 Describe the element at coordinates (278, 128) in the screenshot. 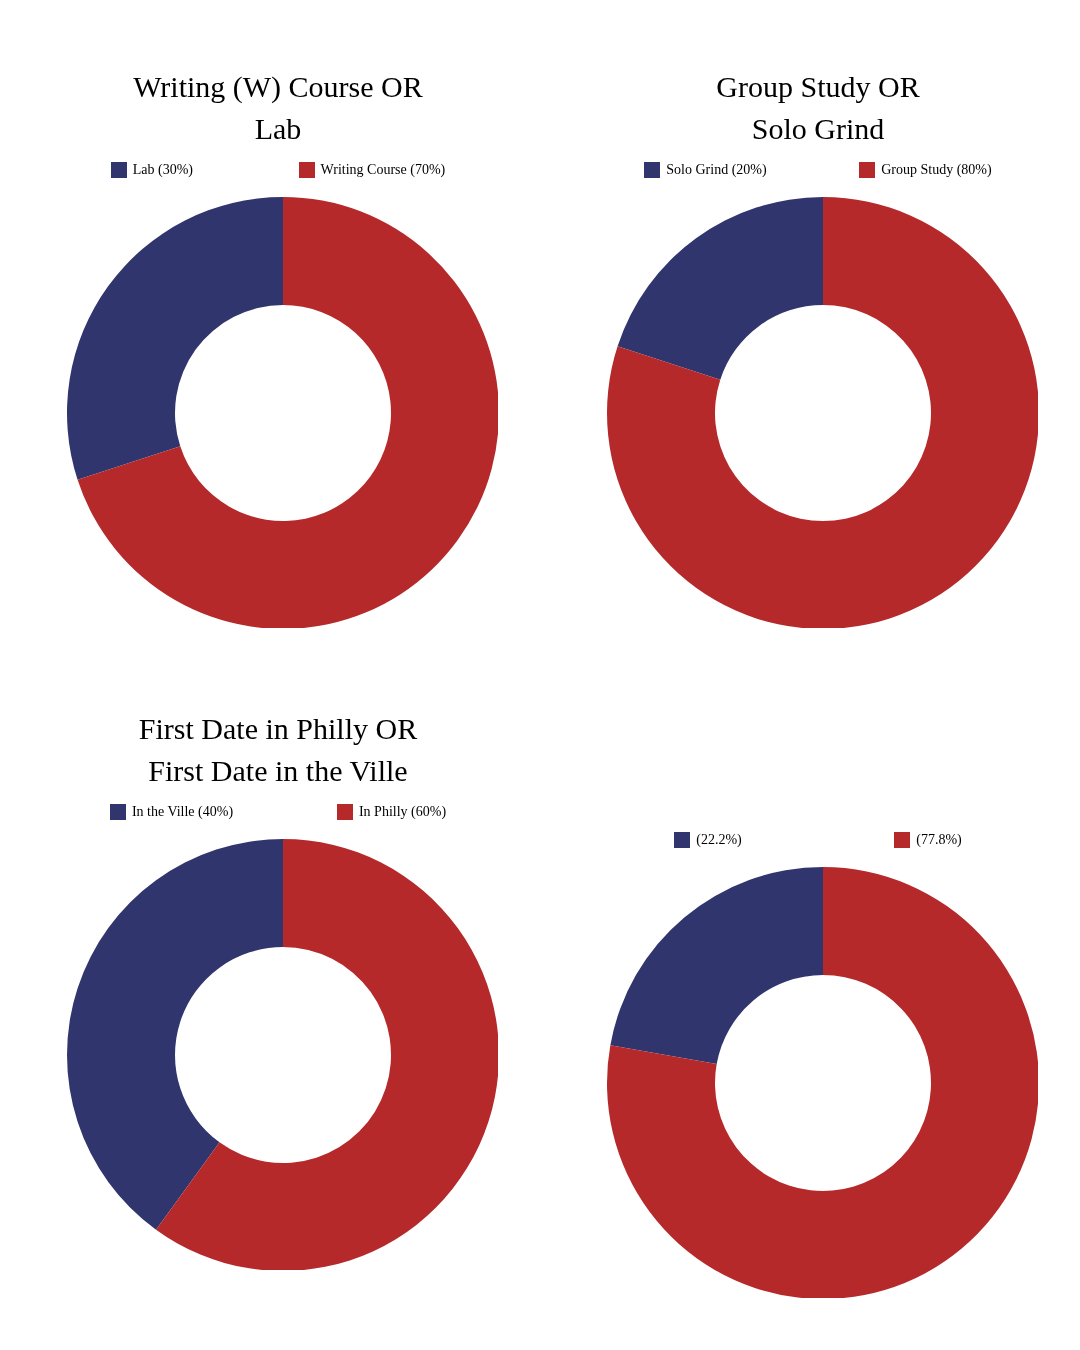

I see `slice-label: Lab` at that location.